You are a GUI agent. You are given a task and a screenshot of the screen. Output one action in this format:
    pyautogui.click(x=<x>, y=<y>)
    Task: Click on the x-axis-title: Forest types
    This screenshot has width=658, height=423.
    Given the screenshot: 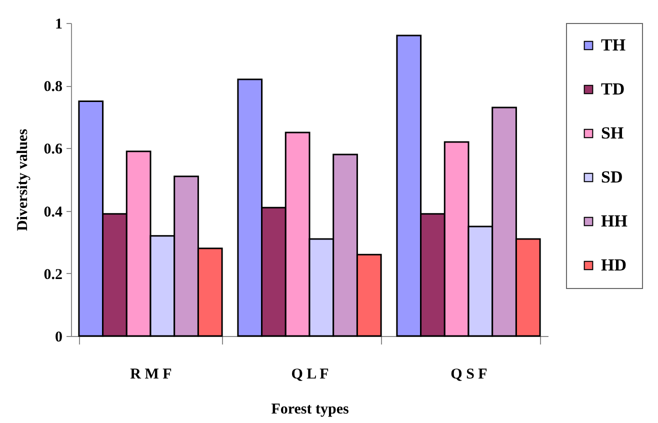 What is the action you would take?
    pyautogui.click(x=310, y=410)
    